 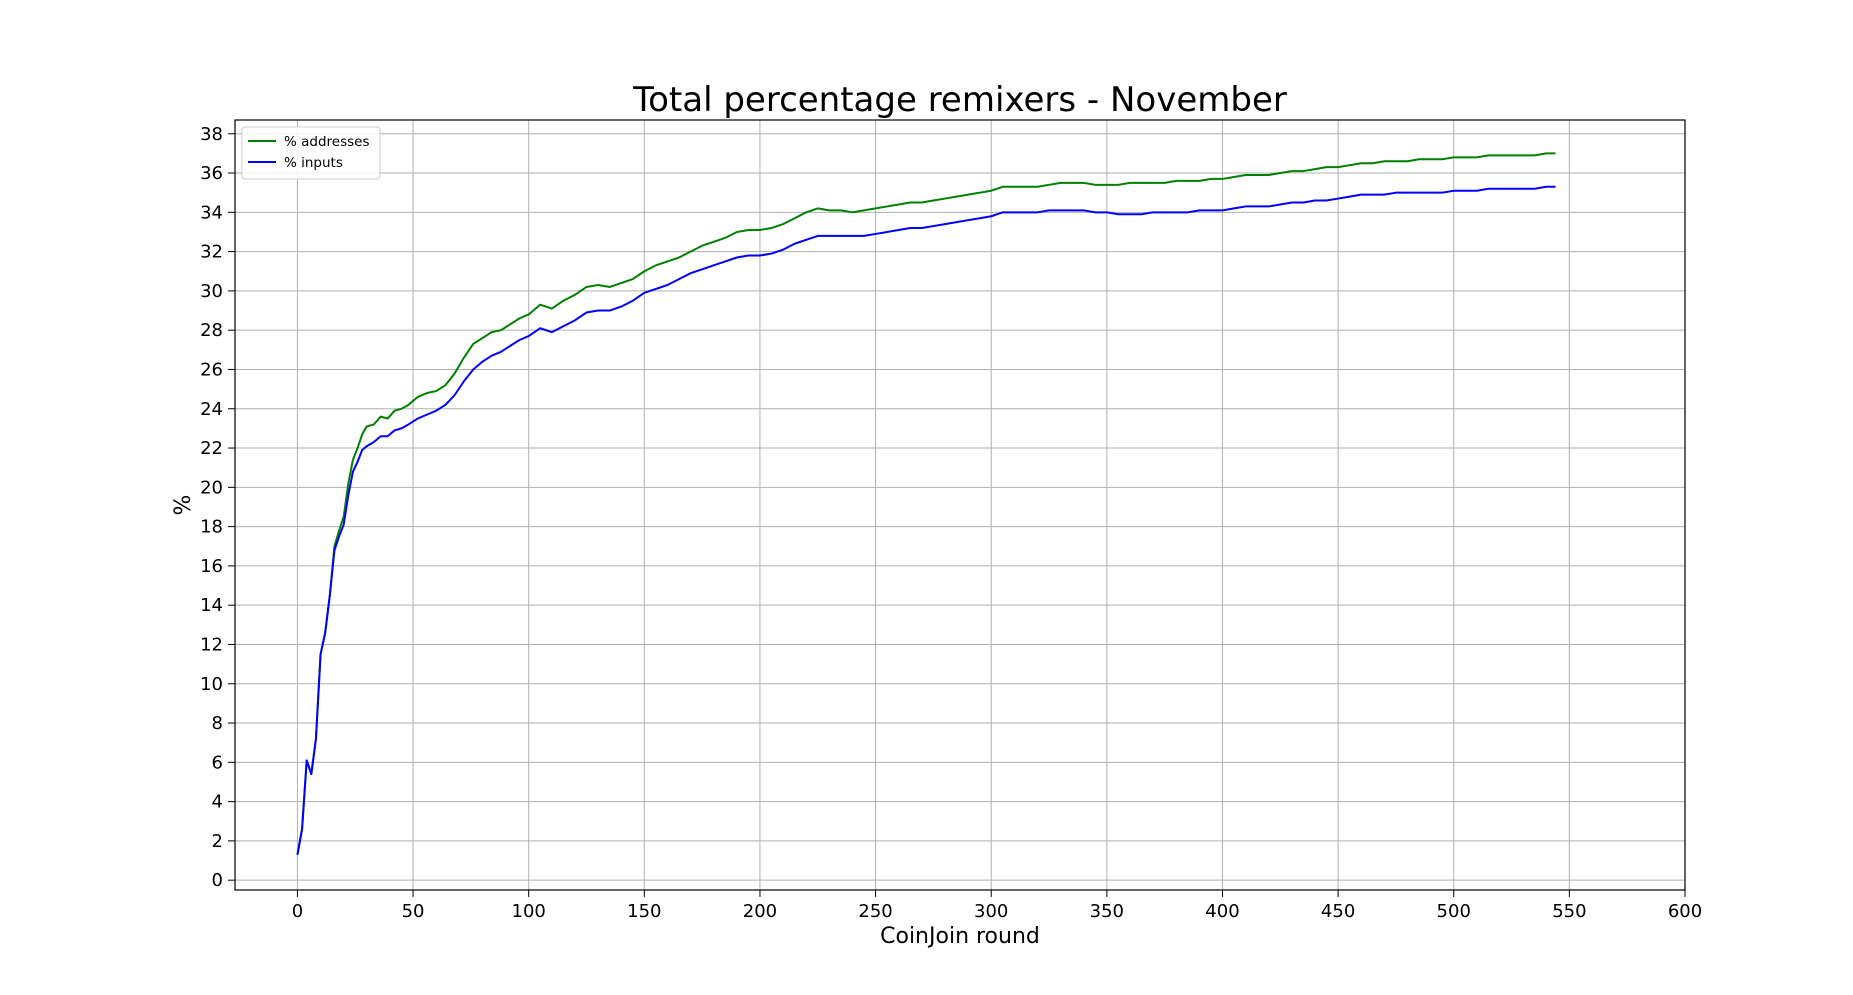 What do you see at coordinates (327, 142) in the screenshot?
I see `legend-label: % addresses` at bounding box center [327, 142].